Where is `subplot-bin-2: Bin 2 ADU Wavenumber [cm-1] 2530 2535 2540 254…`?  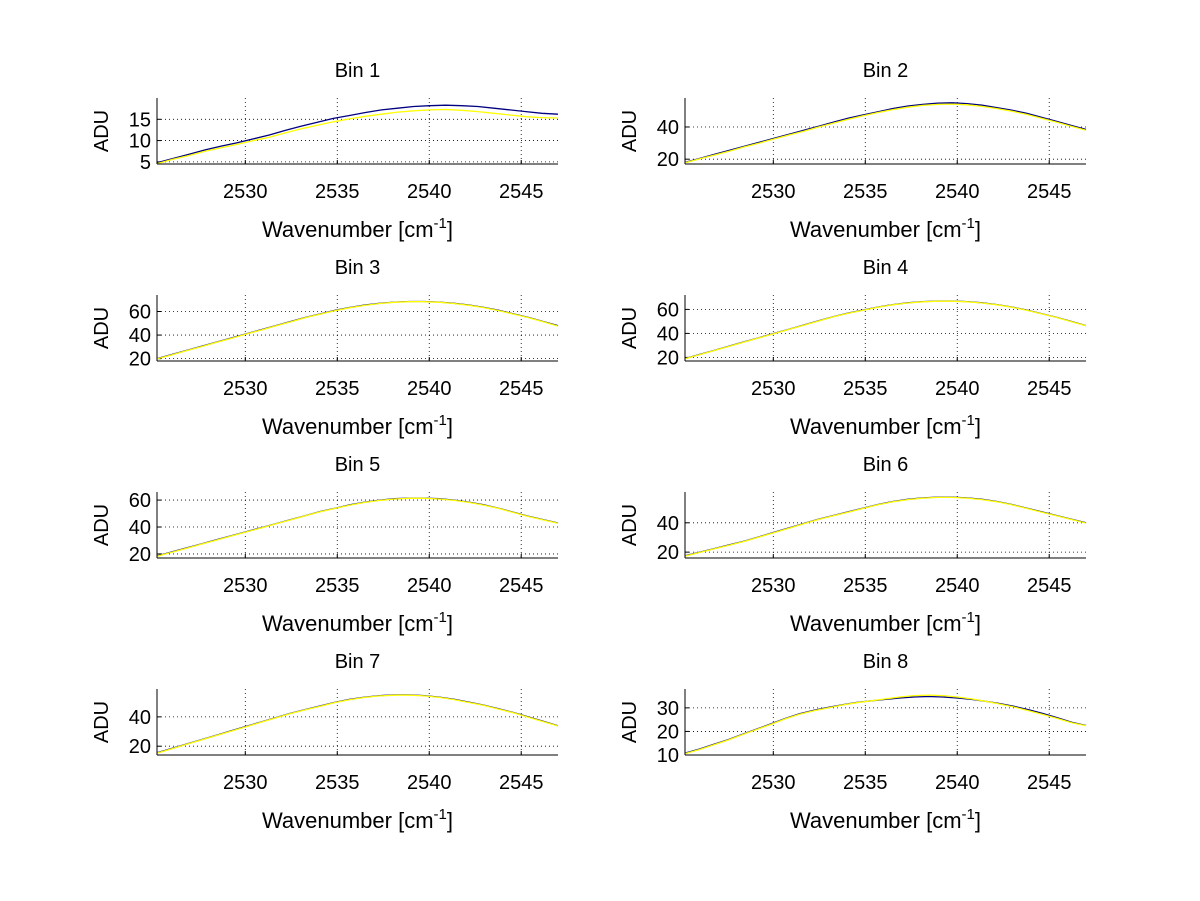 subplot-bin-2: Bin 2 ADU Wavenumber [cm-1] 2530 2535 2540 254… is located at coordinates (853, 151).